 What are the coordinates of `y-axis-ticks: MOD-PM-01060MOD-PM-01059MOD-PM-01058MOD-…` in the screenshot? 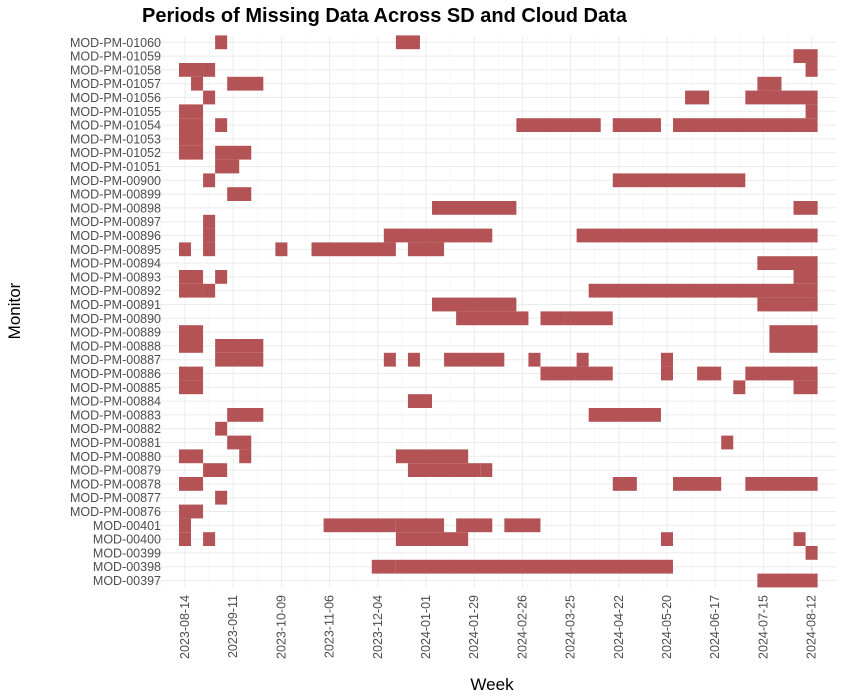 It's located at (115, 312).